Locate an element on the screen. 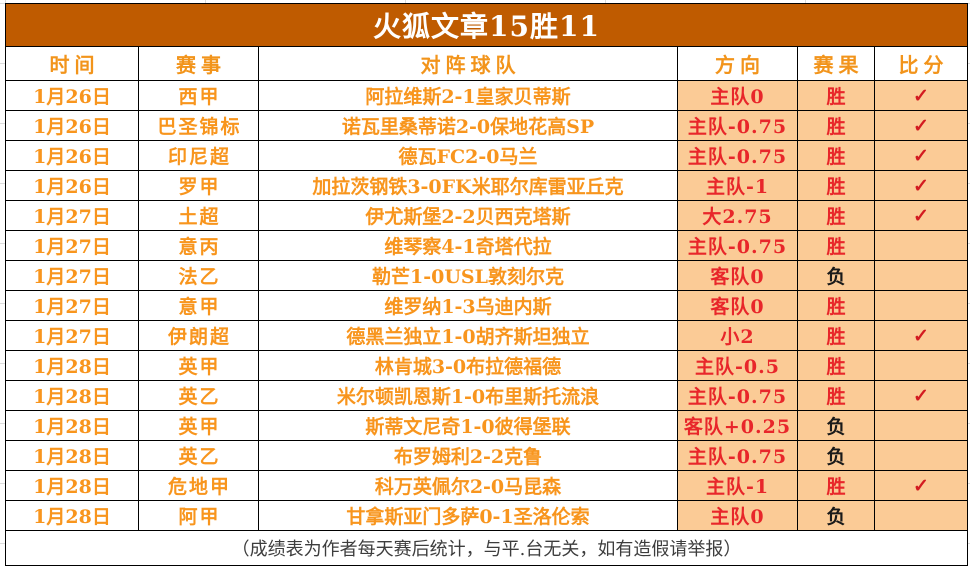  cell-direction: 客队0 is located at coordinates (737, 275).